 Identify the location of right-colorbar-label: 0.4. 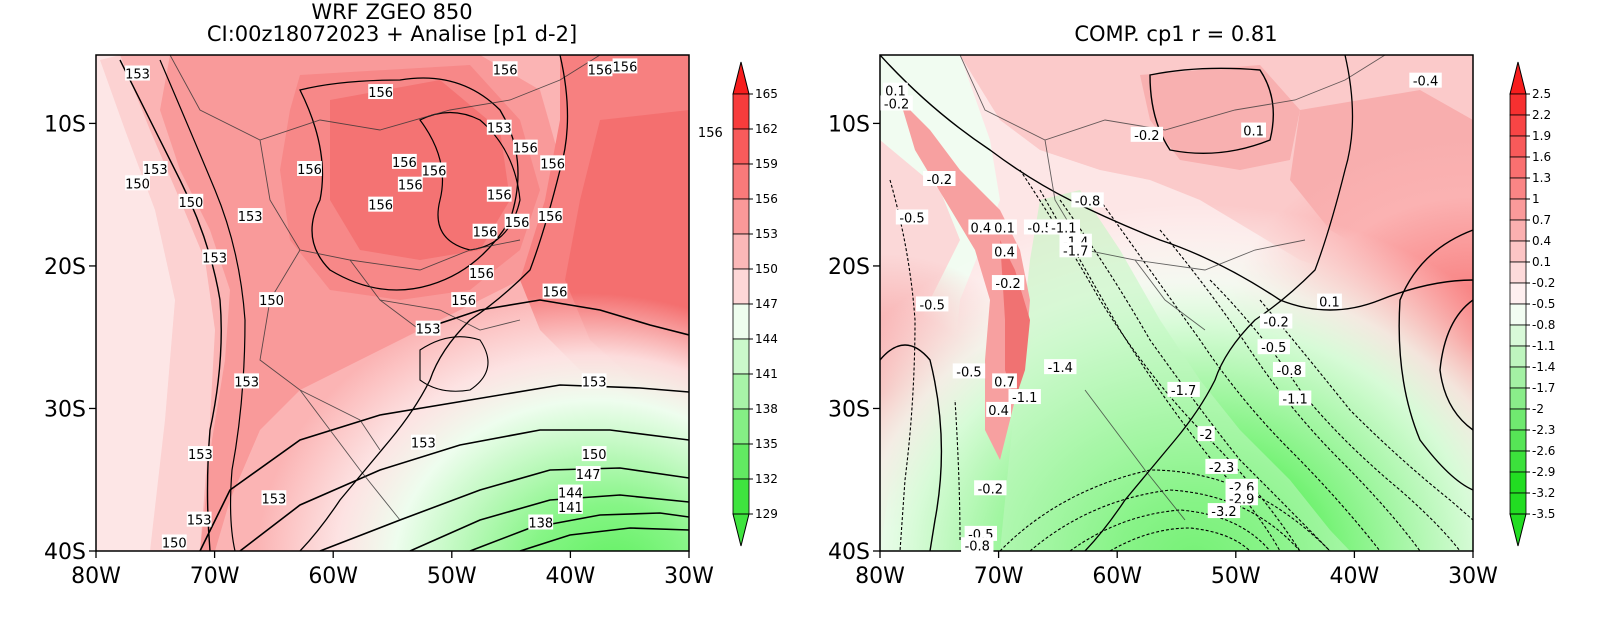
(1541, 241).